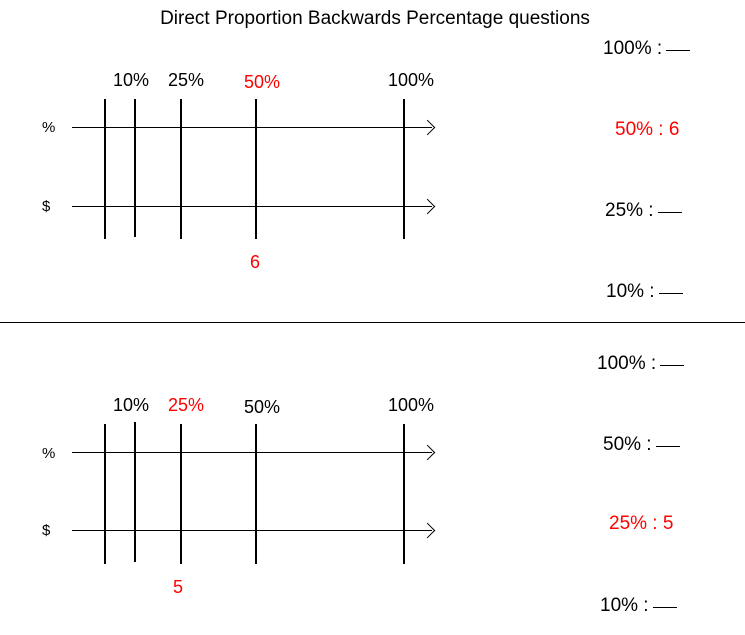 The width and height of the screenshot is (745, 635). I want to click on p2-percent-axis-label: %, so click(49, 453).